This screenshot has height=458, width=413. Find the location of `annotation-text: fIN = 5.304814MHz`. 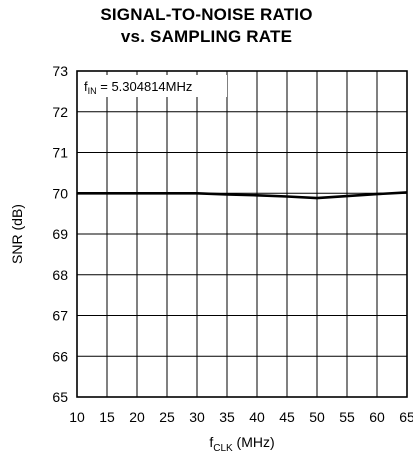

annotation-text: fIN = 5.304814MHz is located at coordinates (138, 87).